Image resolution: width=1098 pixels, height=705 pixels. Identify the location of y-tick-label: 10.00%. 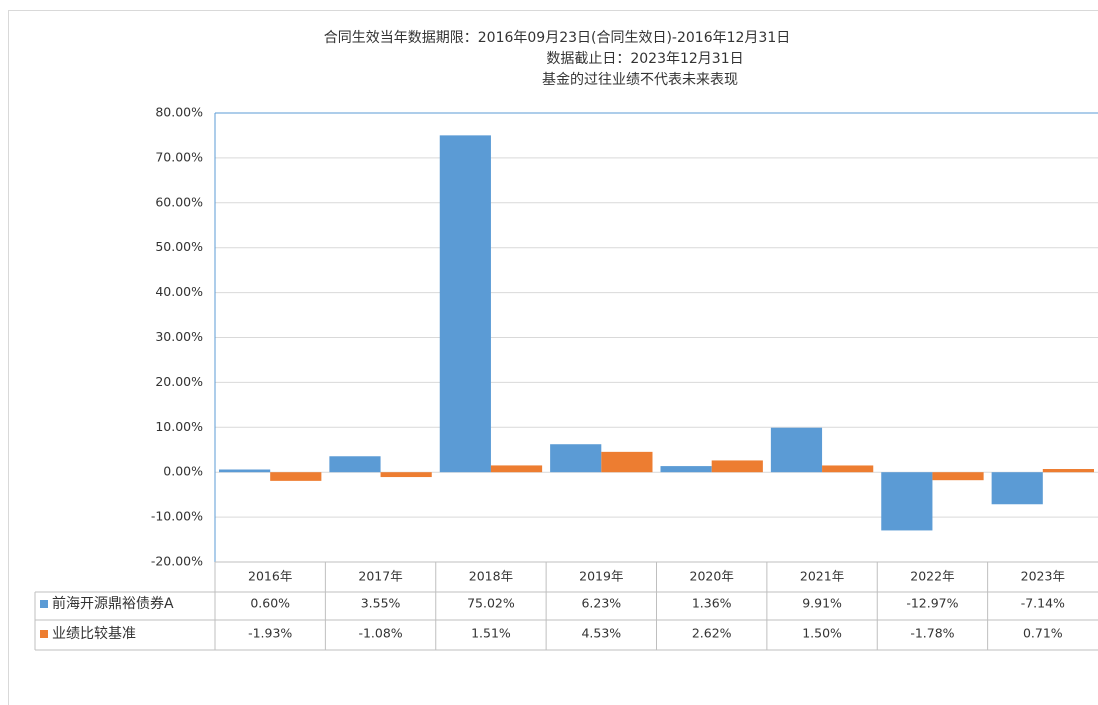
(179, 426).